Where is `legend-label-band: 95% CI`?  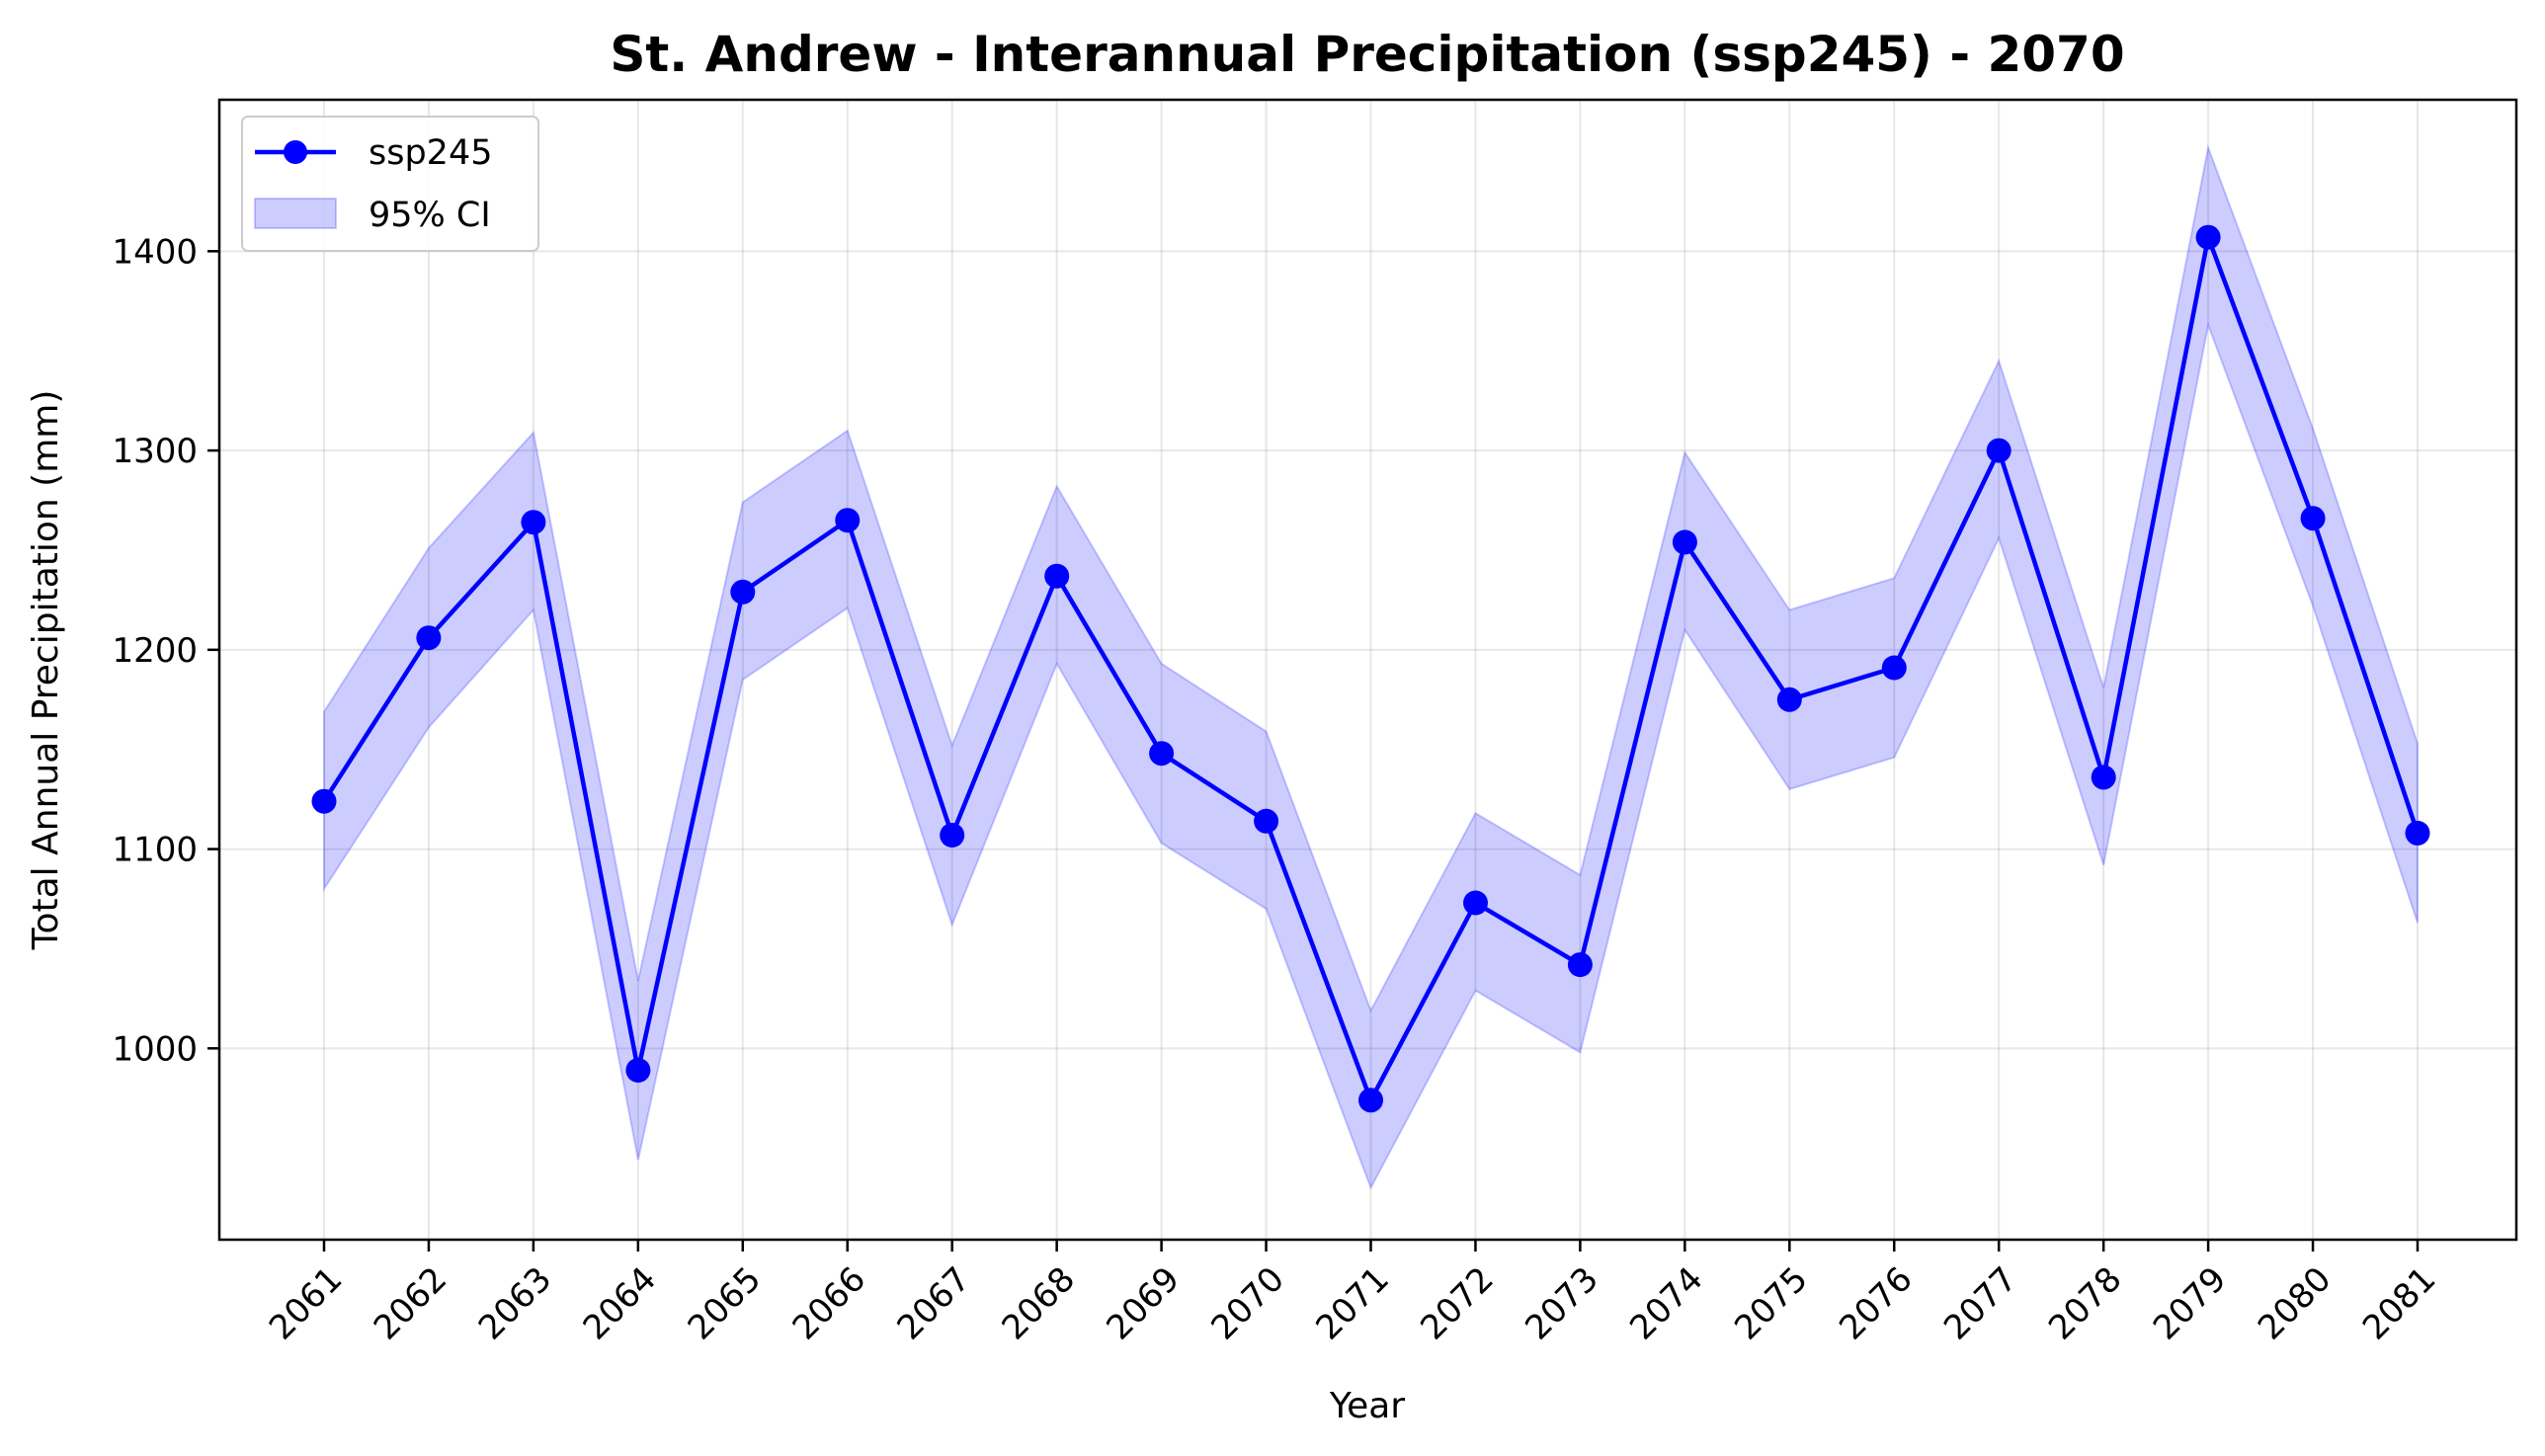
legend-label-band: 95% CI is located at coordinates (430, 215).